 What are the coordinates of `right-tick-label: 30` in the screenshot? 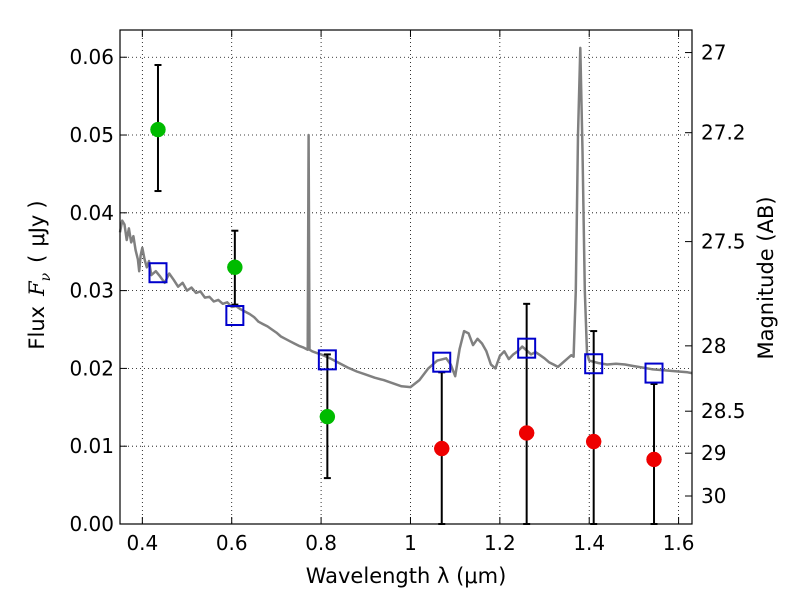 It's located at (713, 496).